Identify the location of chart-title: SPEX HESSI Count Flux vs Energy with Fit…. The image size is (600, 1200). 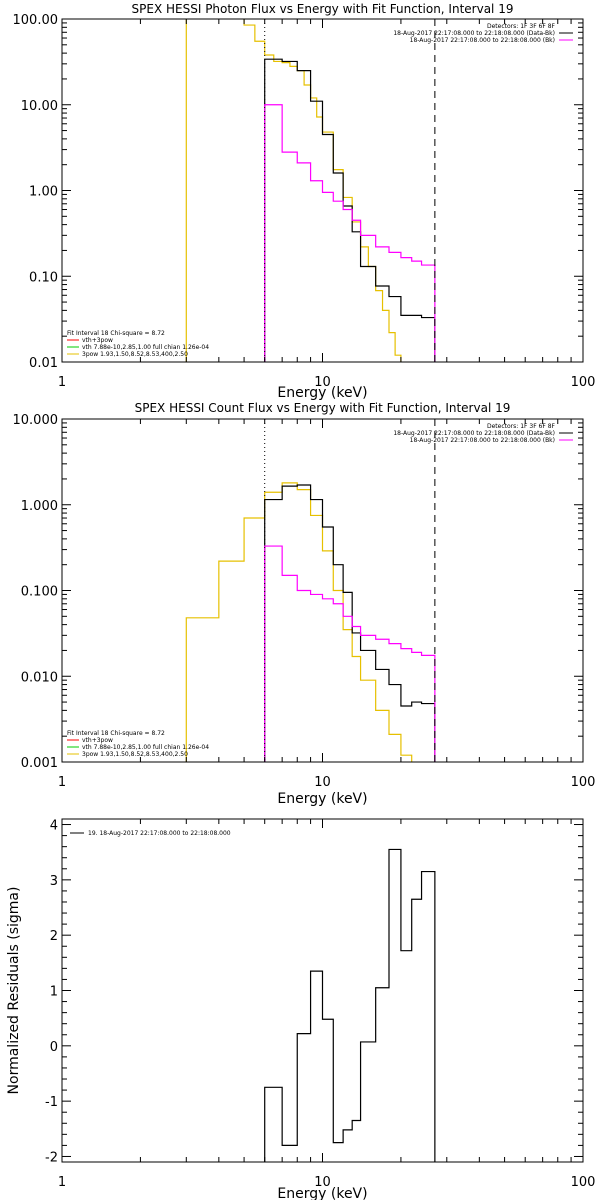
(323, 408).